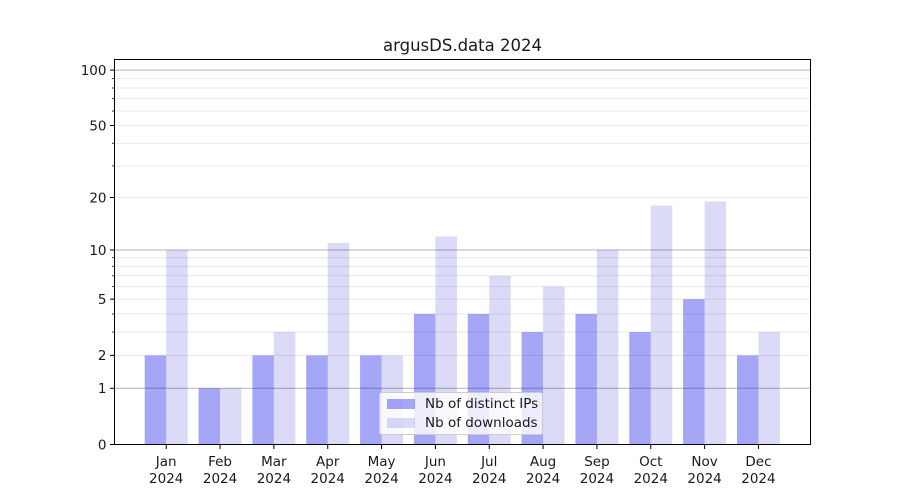  Describe the element at coordinates (482, 403) in the screenshot. I see `legend-label-distinct-ips: Nb of distinct IPs` at that location.